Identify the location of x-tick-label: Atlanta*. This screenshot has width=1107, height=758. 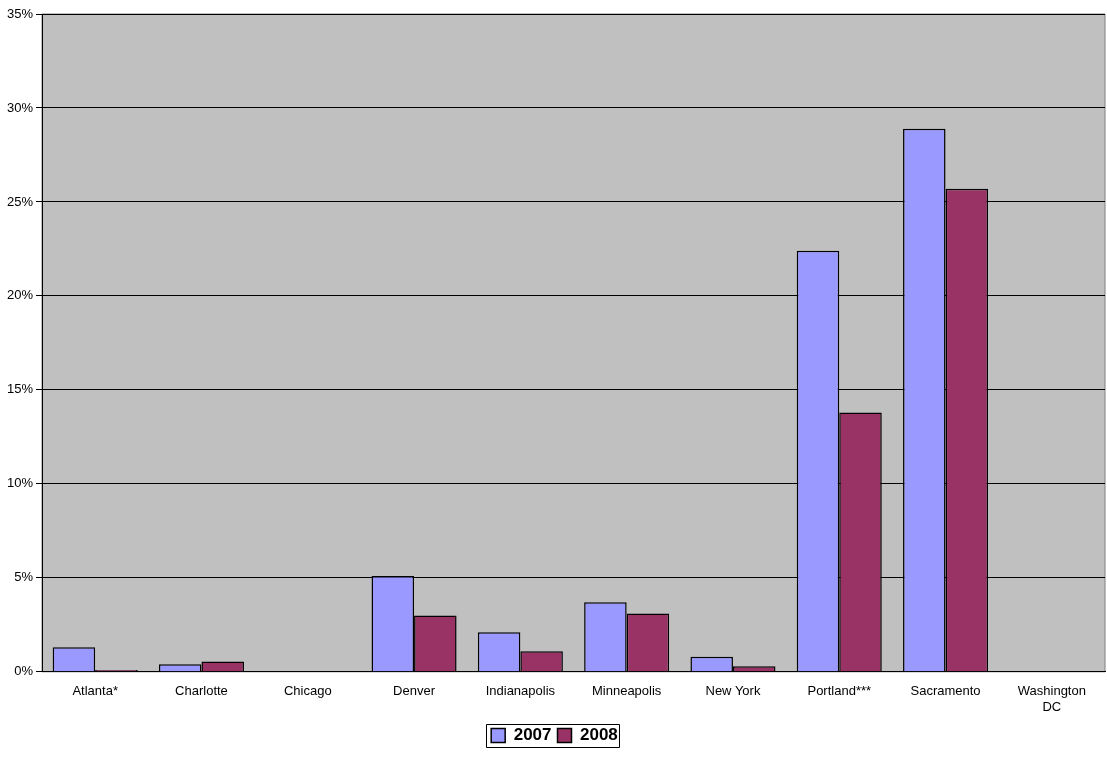
(95, 691).